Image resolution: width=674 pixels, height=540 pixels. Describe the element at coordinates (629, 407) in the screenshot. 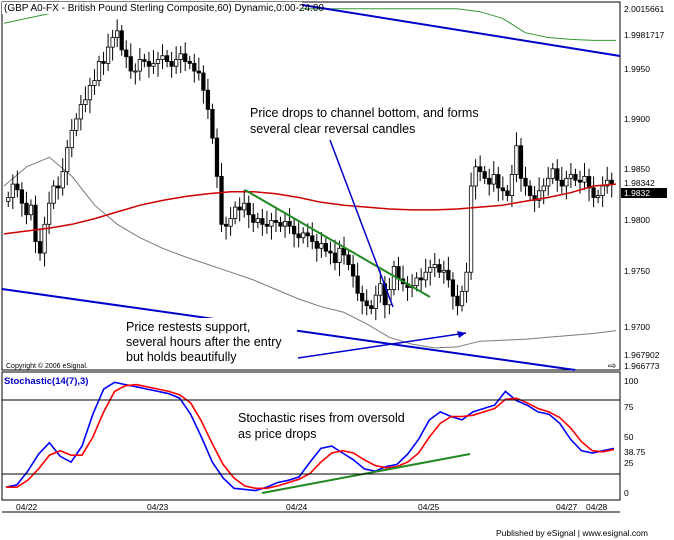

I see `stoch-tick-label: 75` at that location.